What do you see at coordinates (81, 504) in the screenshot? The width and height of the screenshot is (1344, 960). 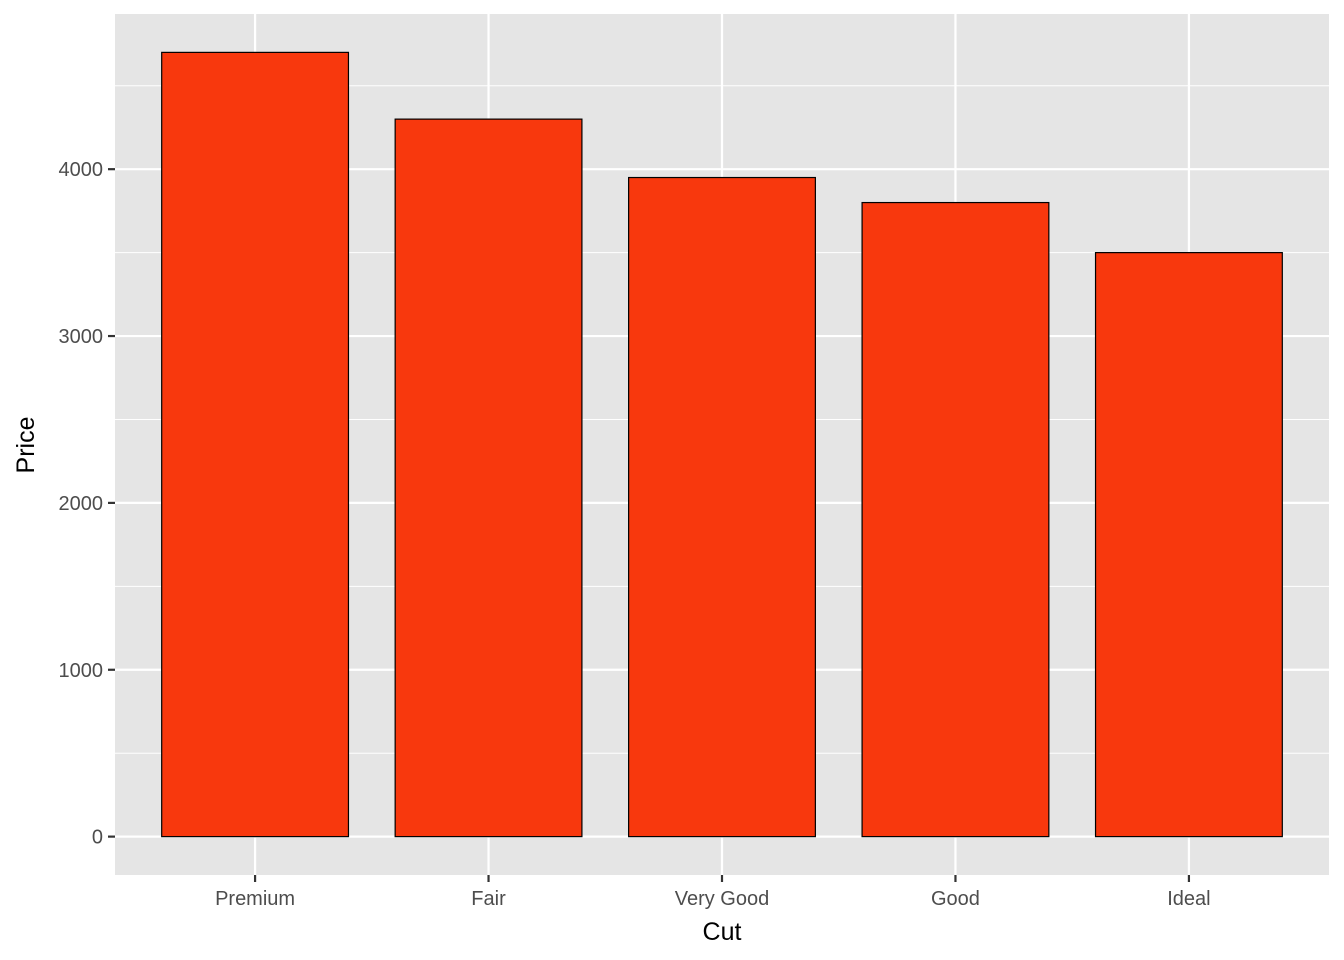 I see `y-tick-label: 2000` at bounding box center [81, 504].